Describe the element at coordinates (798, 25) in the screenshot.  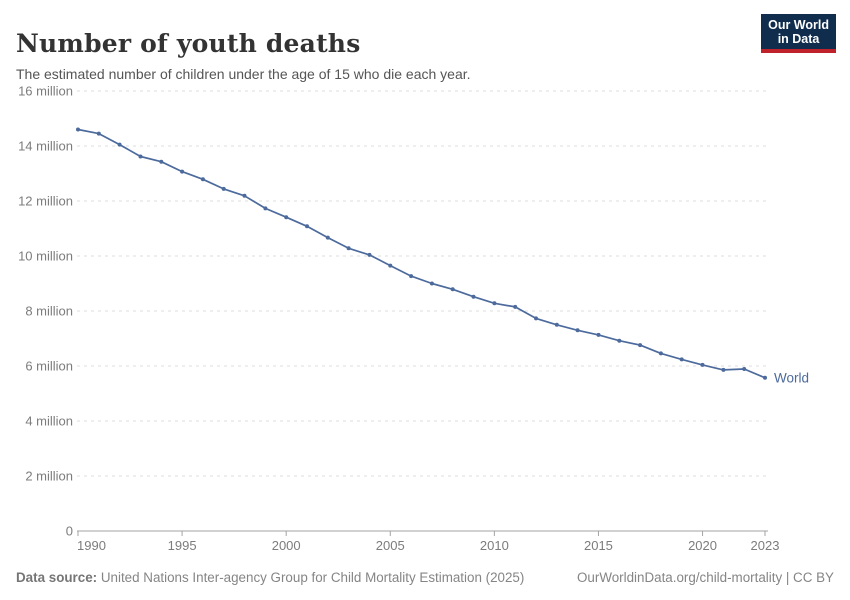
I see `owid-logo-line1: Our World` at that location.